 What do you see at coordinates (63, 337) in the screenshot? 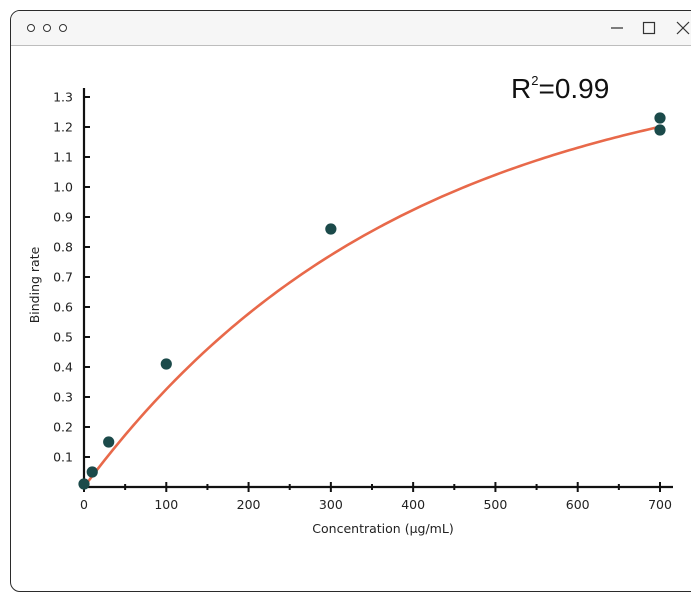
I see `y-tick-label: 0.5` at bounding box center [63, 337].